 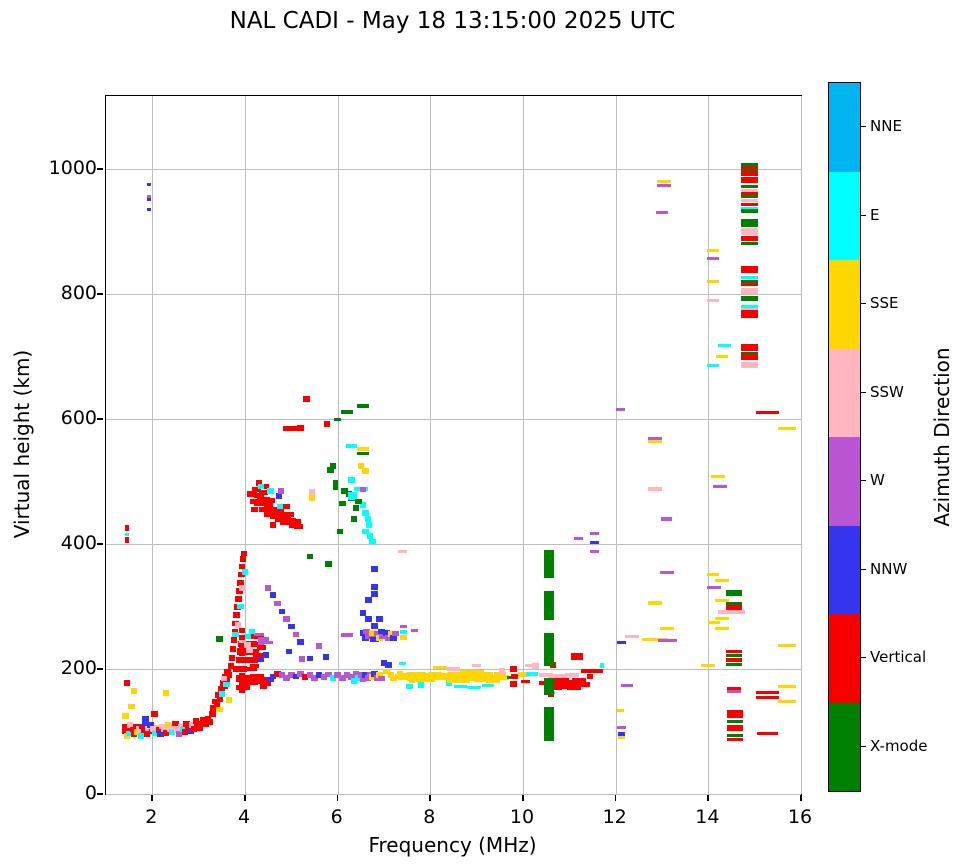 I want to click on x-tick-label: 16, so click(x=800, y=817).